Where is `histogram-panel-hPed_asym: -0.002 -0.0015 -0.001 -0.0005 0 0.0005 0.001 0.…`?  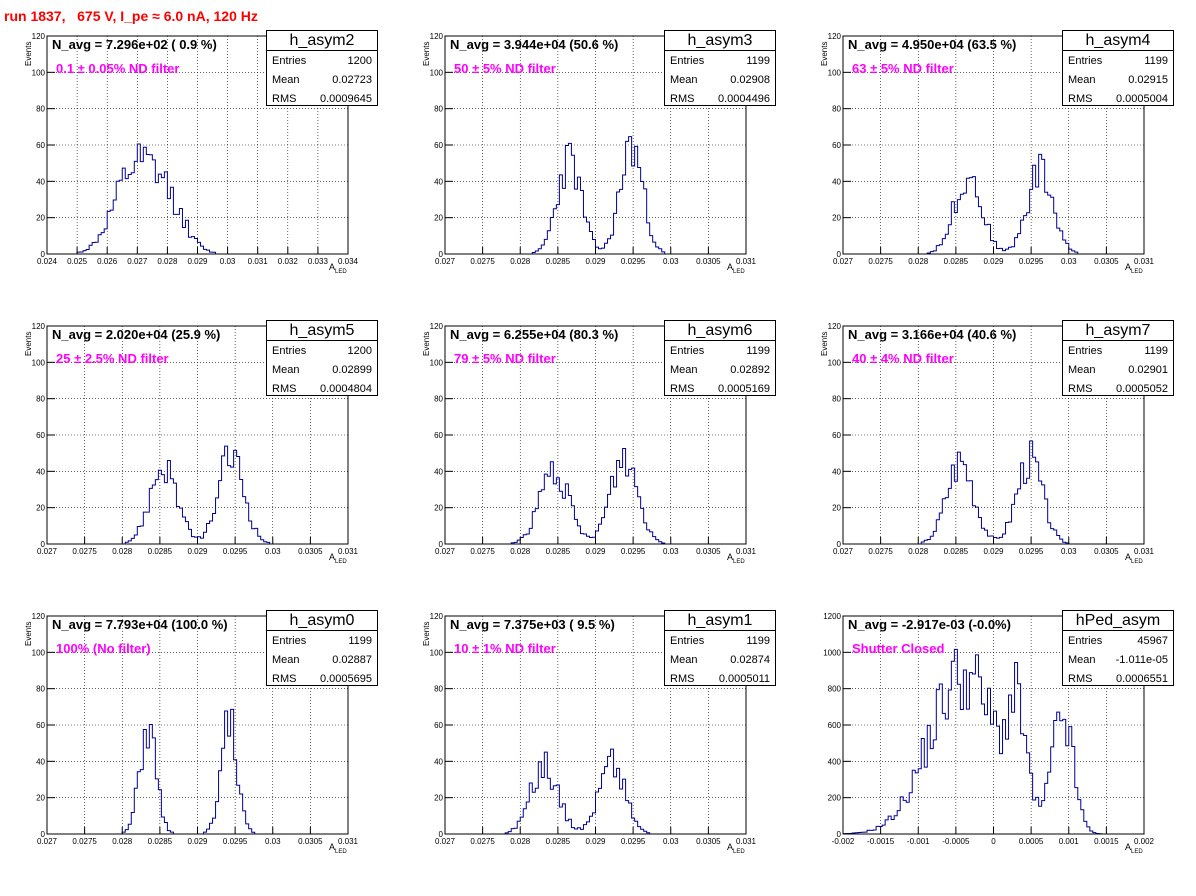 histogram-panel-hPed_asym: -0.002 -0.0015 -0.001 -0.0005 0 0.0005 0.001 0.… is located at coordinates (991, 753).